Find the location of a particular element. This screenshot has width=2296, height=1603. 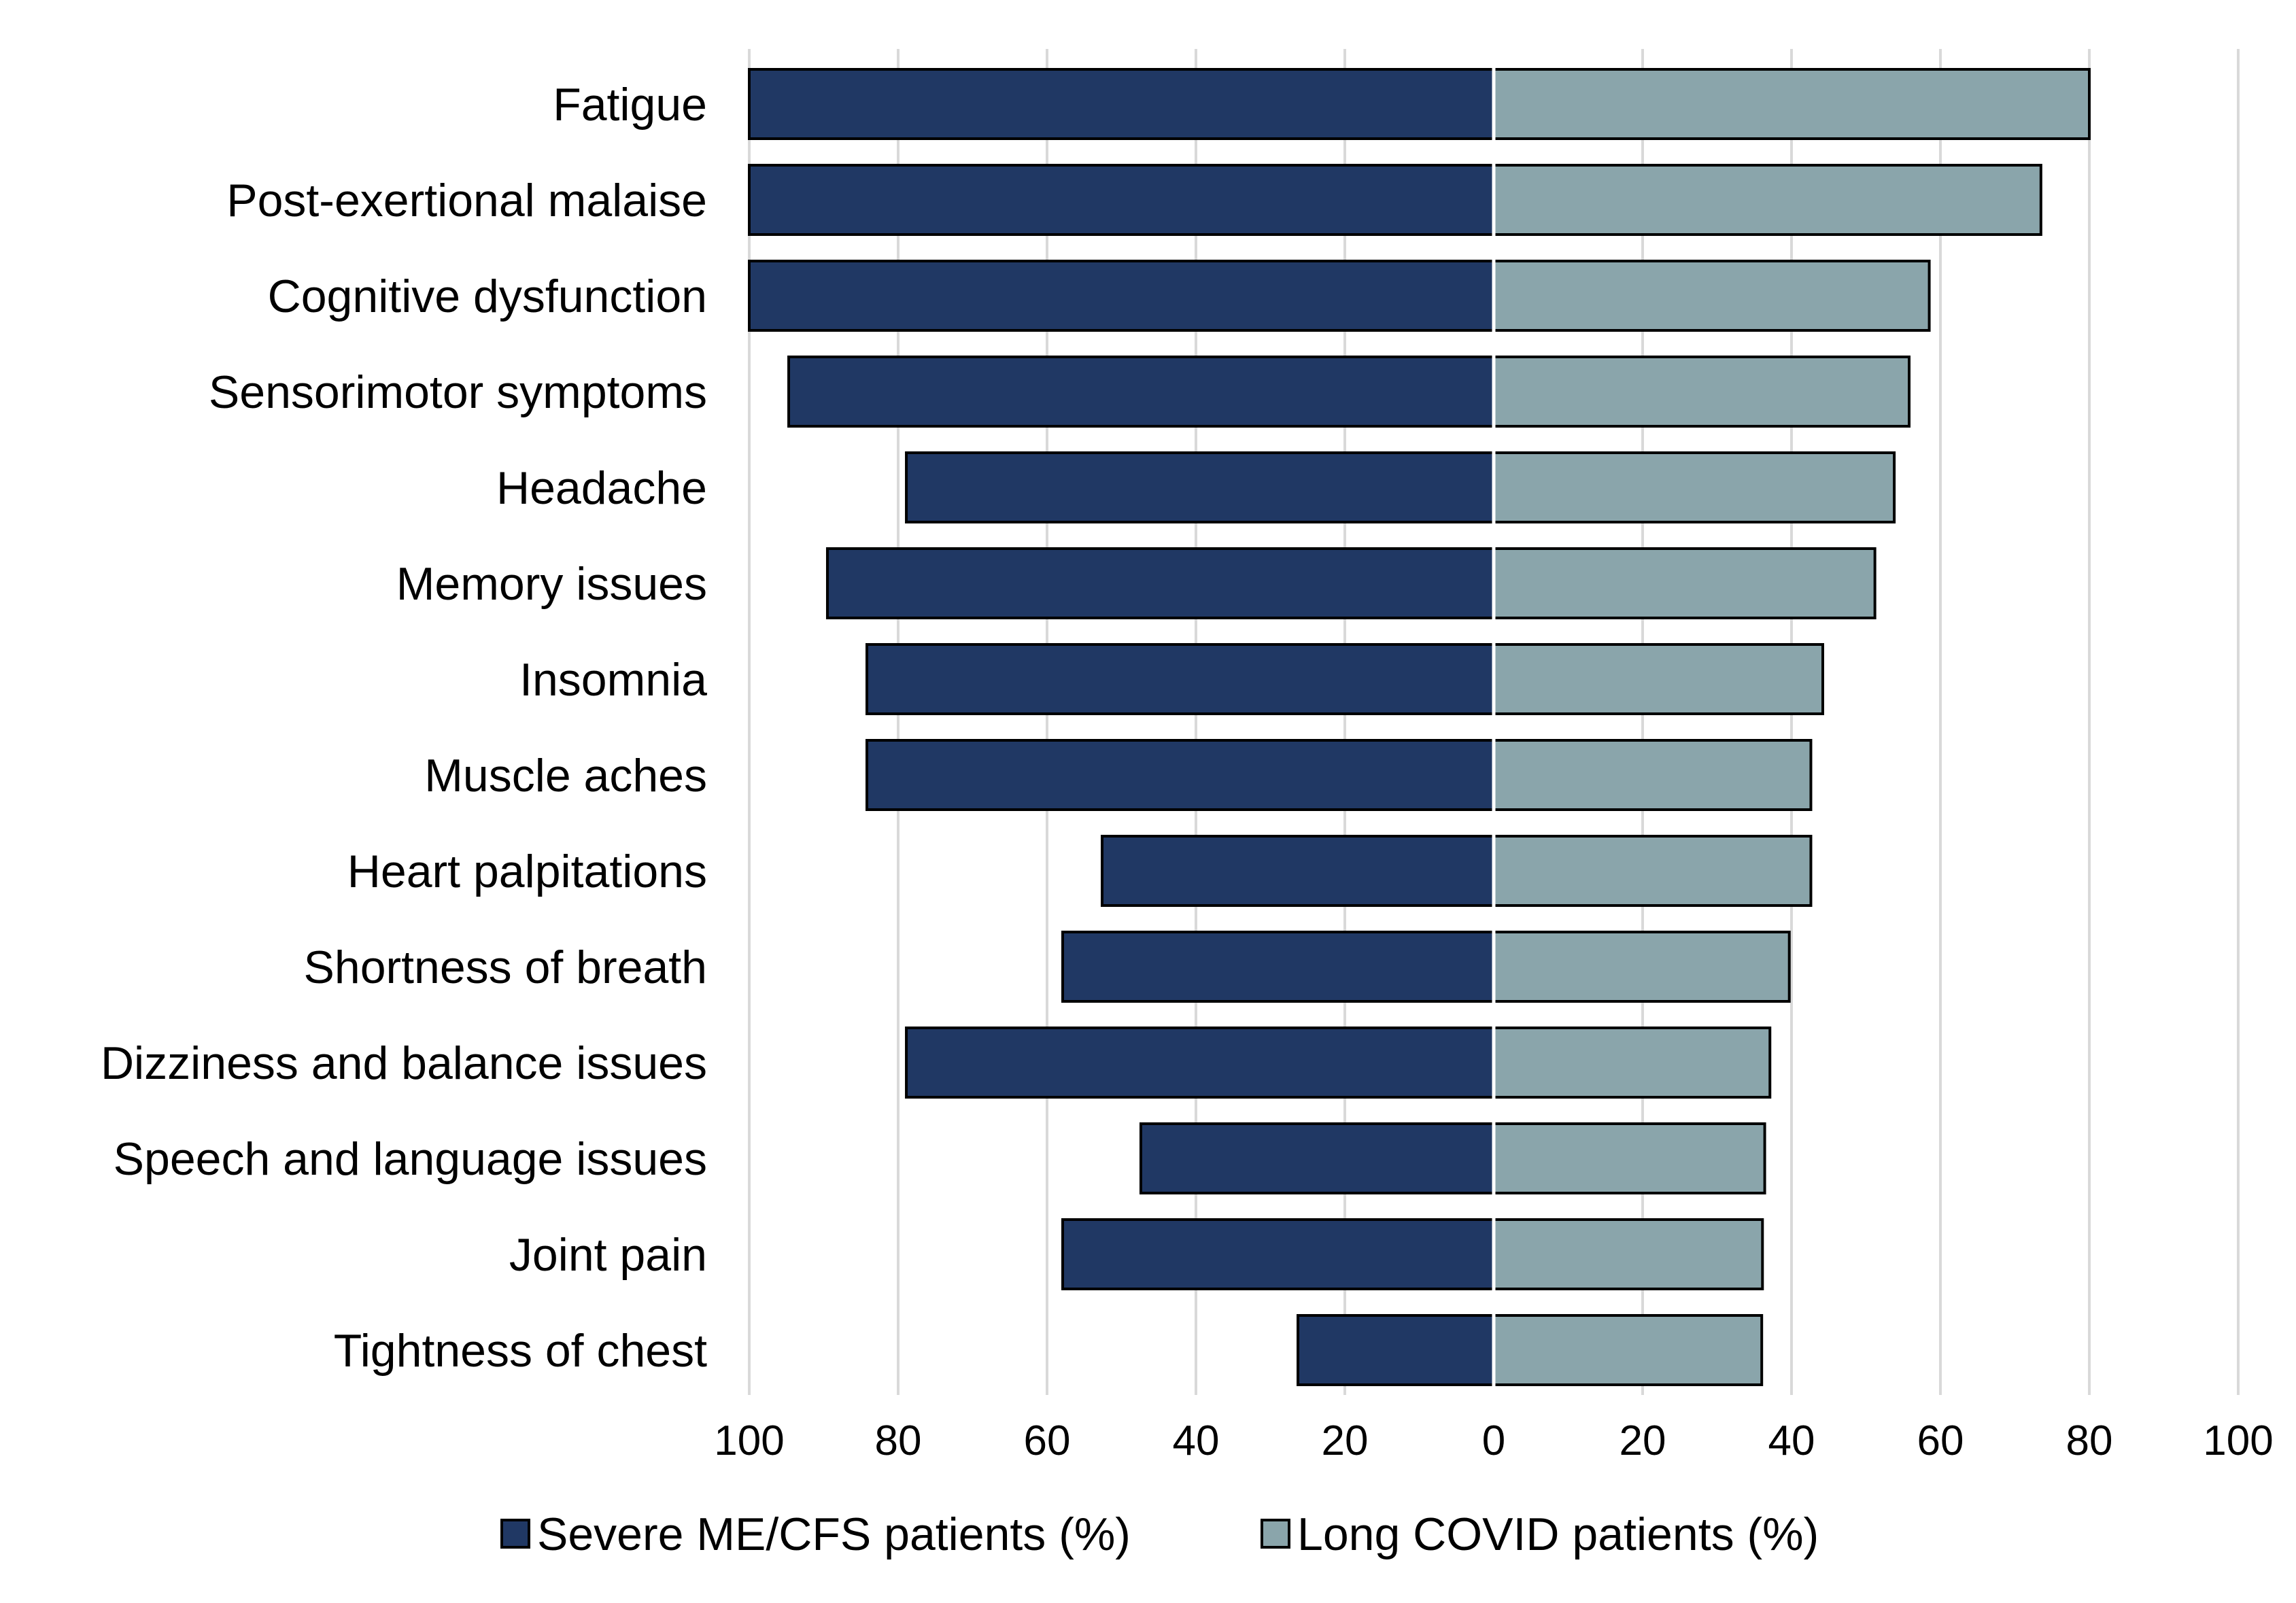

category-label: Sensorimotor symptoms is located at coordinates (458, 392).